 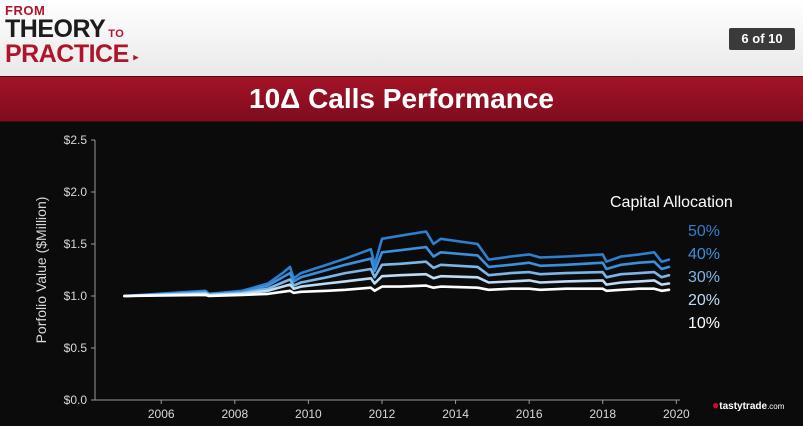 What do you see at coordinates (161, 414) in the screenshot?
I see `x-tick-label: 2006` at bounding box center [161, 414].